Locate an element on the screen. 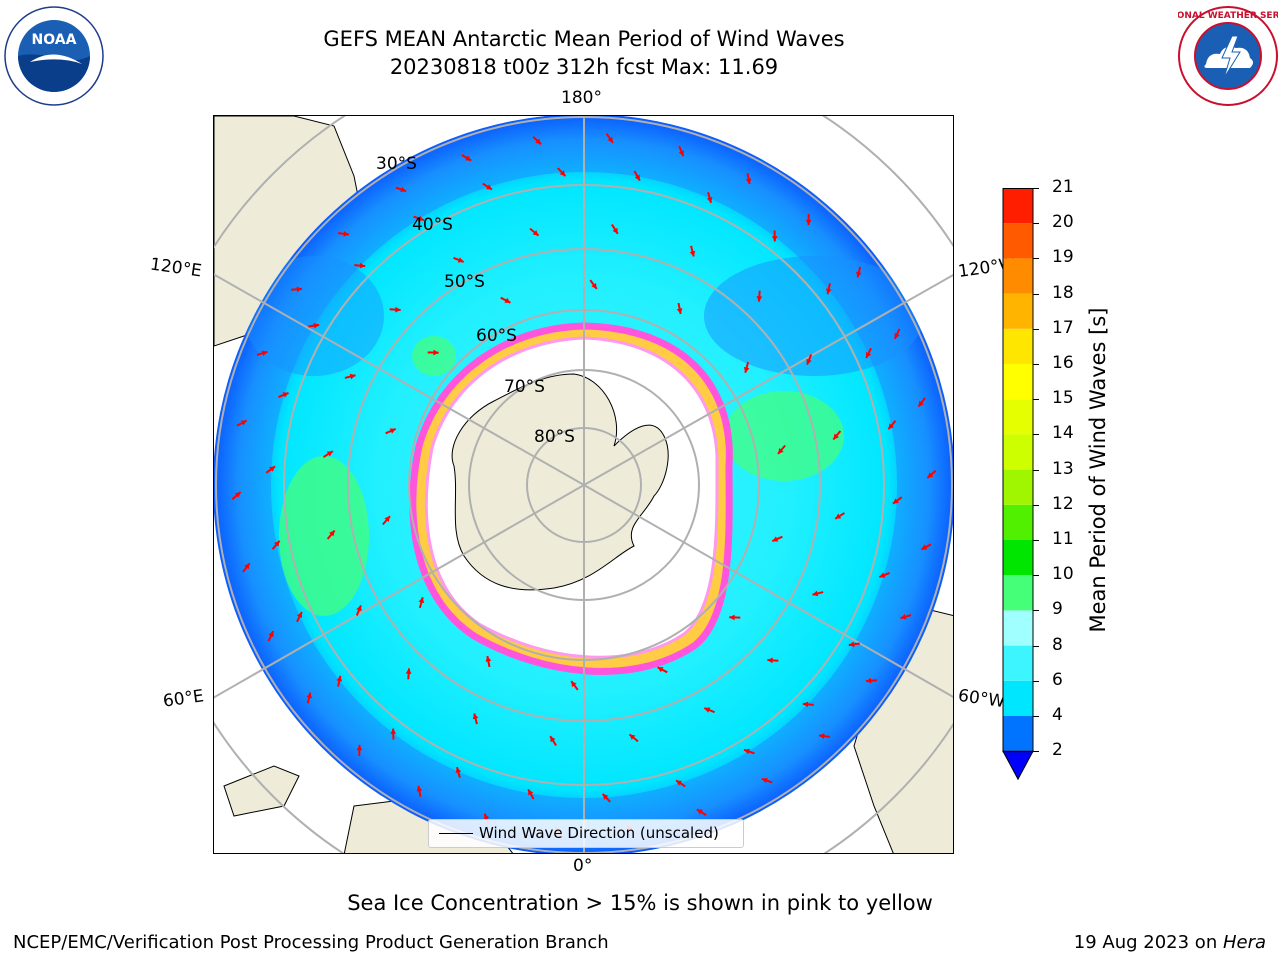  footer-date: 19 Aug 2023 on Hera is located at coordinates (1170, 942).